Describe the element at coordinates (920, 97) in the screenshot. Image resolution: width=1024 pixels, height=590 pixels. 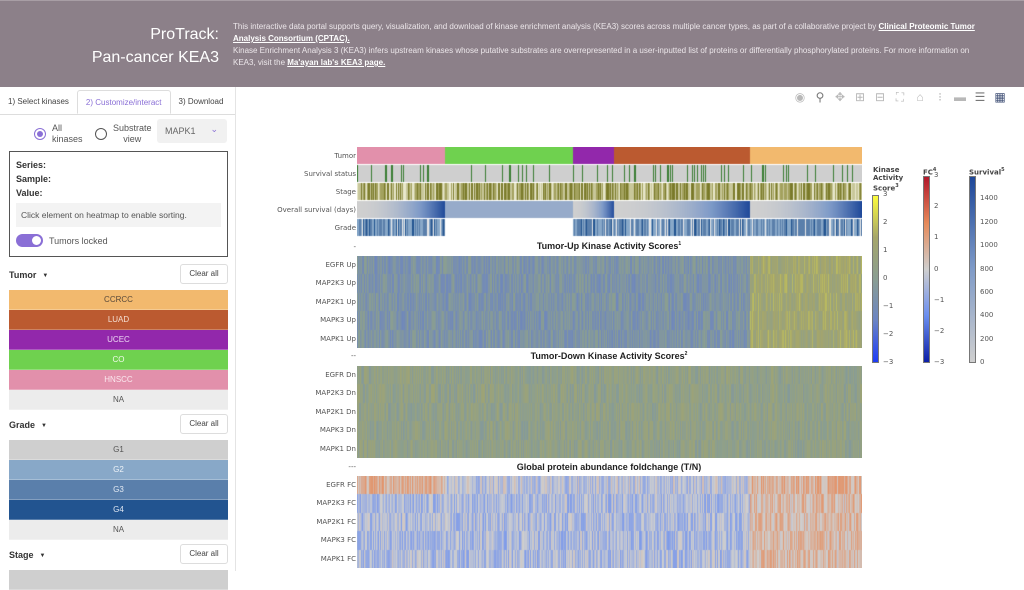
I see `home-icon: ⌂` at that location.